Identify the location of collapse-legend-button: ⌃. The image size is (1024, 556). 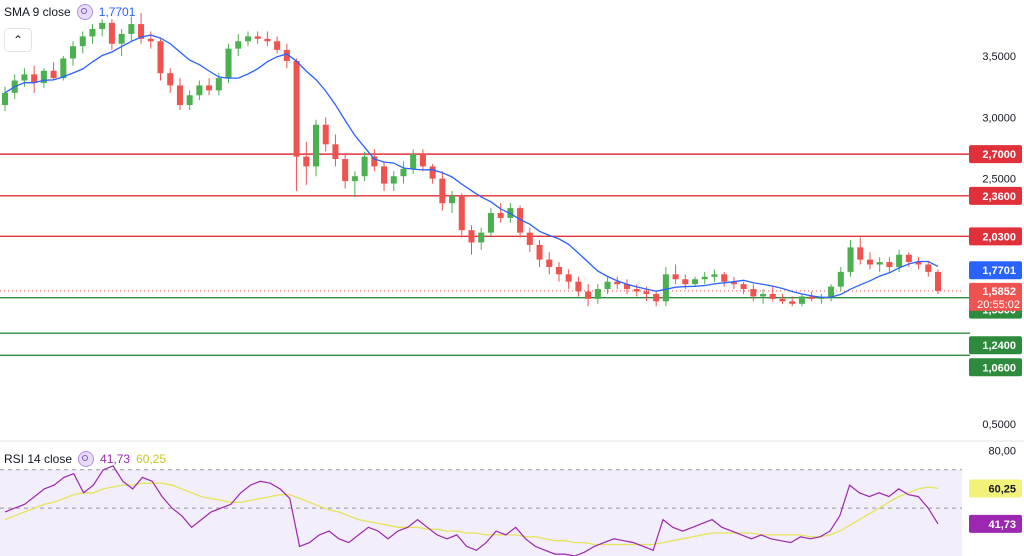
(18, 40).